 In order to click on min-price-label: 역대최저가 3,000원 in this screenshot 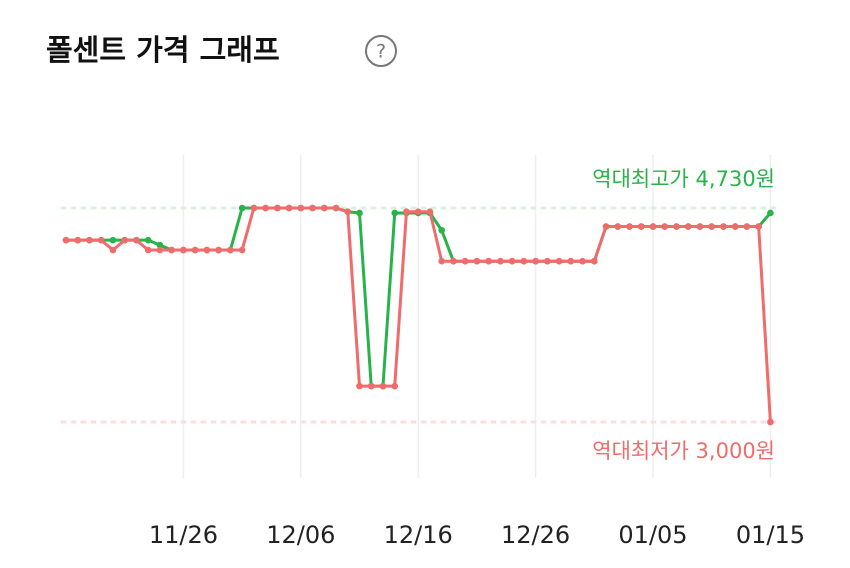, I will do `click(683, 451)`.